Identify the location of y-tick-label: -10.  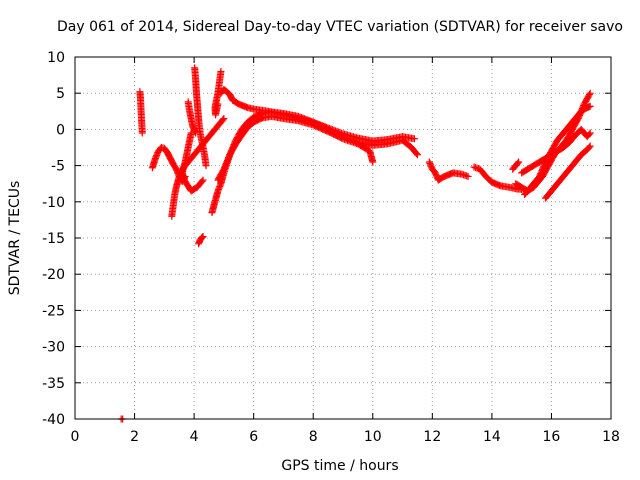
(53, 203).